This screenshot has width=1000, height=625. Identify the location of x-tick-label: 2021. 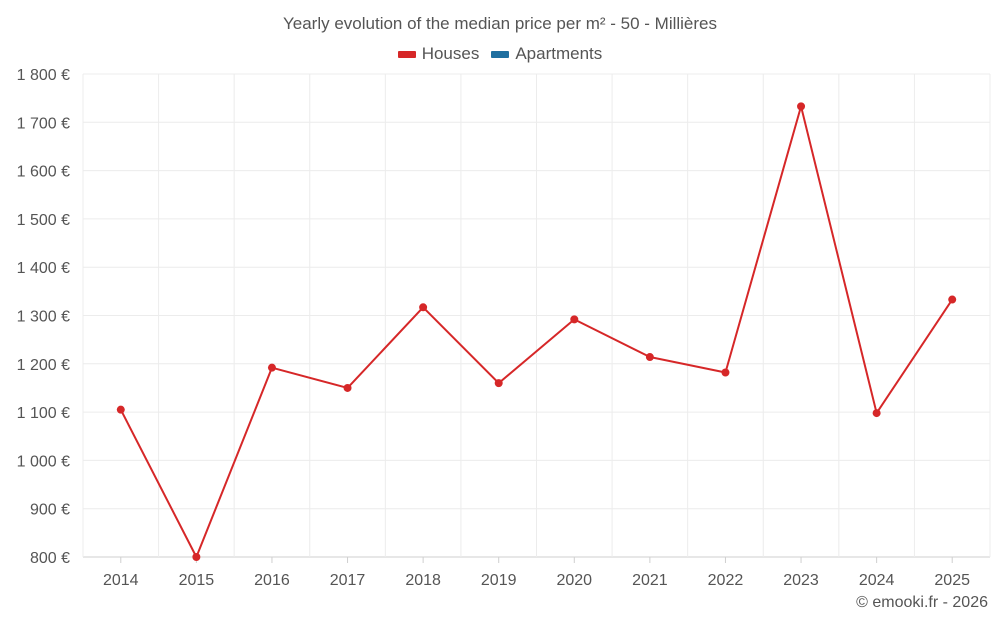
(650, 580).